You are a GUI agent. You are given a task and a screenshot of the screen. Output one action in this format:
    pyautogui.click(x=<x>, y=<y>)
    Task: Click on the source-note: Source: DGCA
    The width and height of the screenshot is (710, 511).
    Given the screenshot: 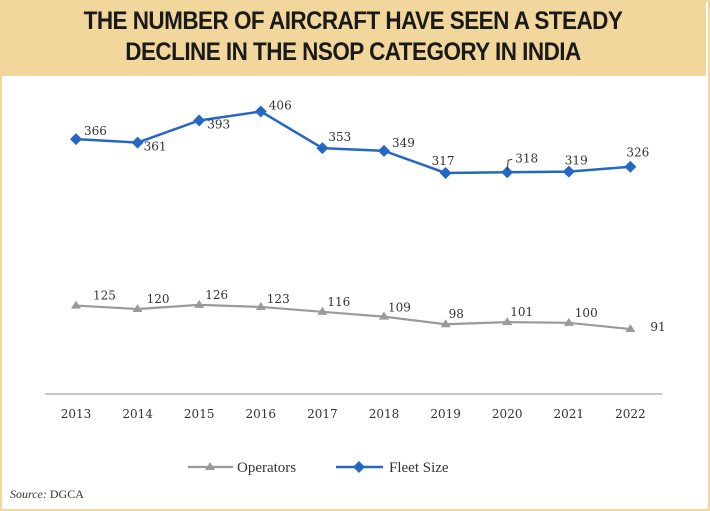 What is the action you would take?
    pyautogui.click(x=47, y=494)
    